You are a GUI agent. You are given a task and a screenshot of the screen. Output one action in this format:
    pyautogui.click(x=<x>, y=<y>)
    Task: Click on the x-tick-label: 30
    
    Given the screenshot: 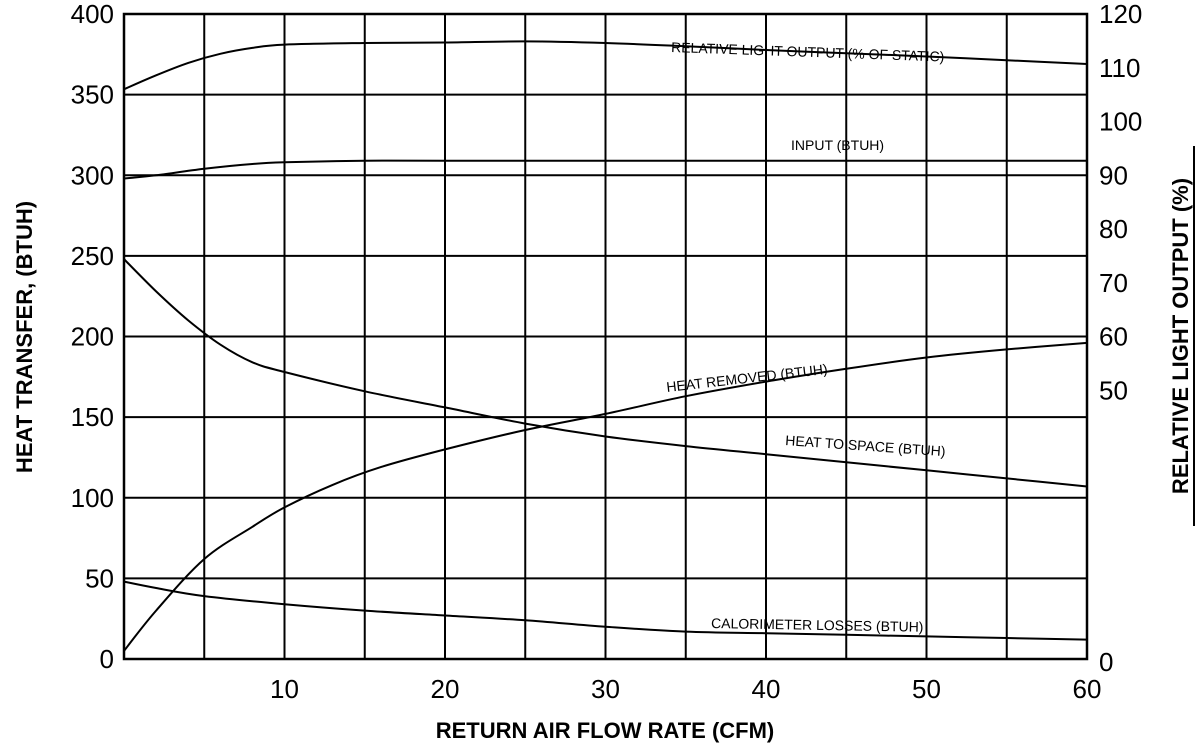 What is the action you would take?
    pyautogui.click(x=605, y=689)
    